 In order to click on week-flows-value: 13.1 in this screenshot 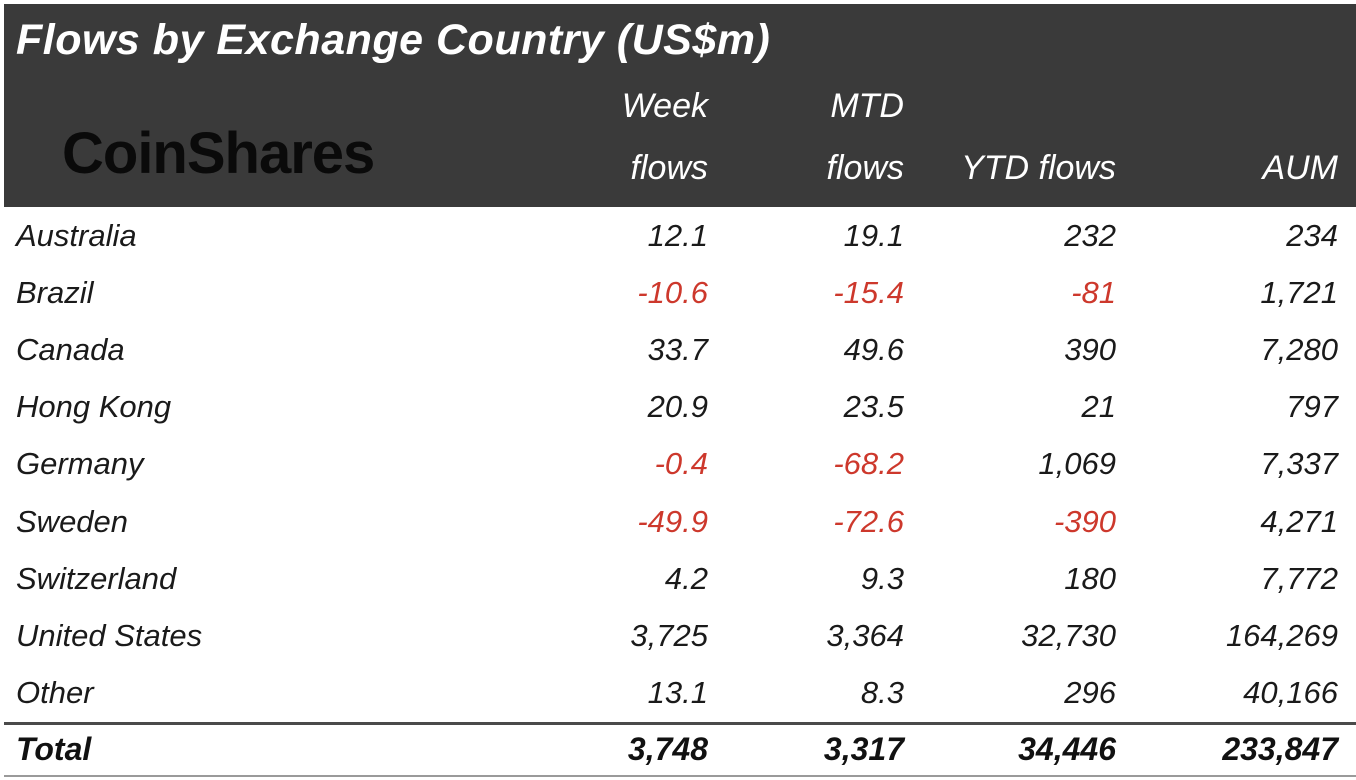, I will do `click(677, 693)`.